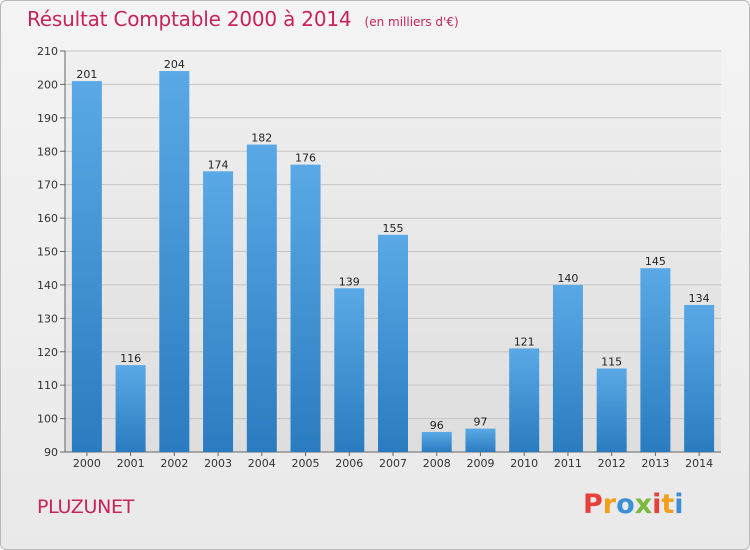 Image resolution: width=750 pixels, height=550 pixels. I want to click on y-tick-label: 170, so click(47, 185).